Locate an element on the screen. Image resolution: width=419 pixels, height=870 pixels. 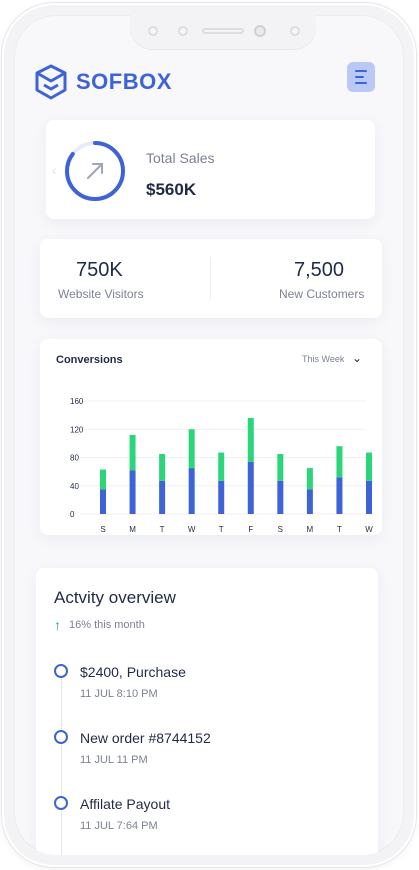
timeline-item-date: 11 JUL 11 PM is located at coordinates (114, 760).